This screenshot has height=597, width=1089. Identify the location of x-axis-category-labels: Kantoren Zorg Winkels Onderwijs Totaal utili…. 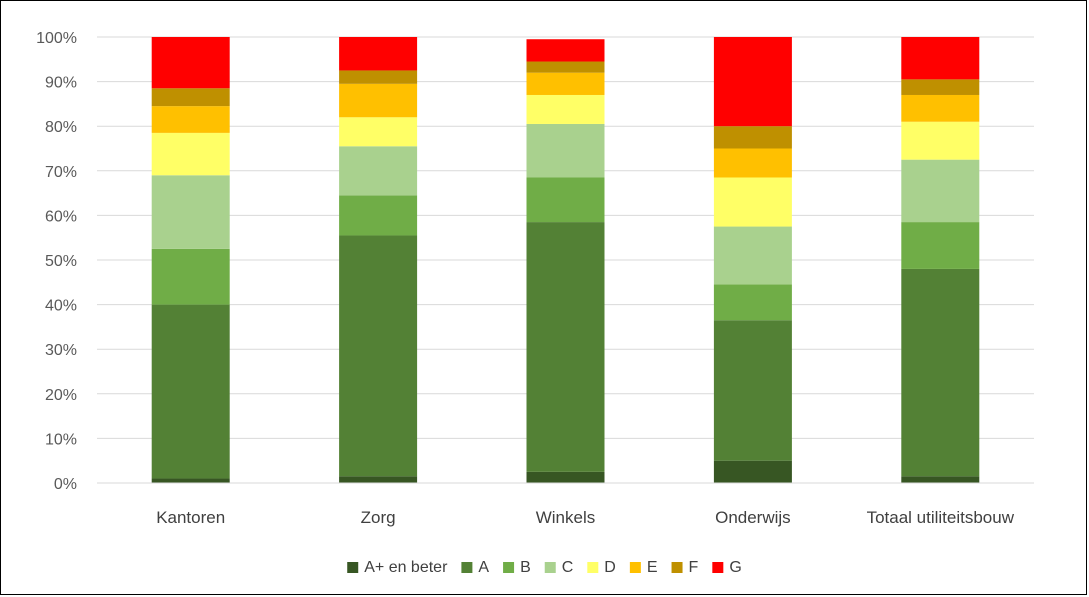
(585, 517).